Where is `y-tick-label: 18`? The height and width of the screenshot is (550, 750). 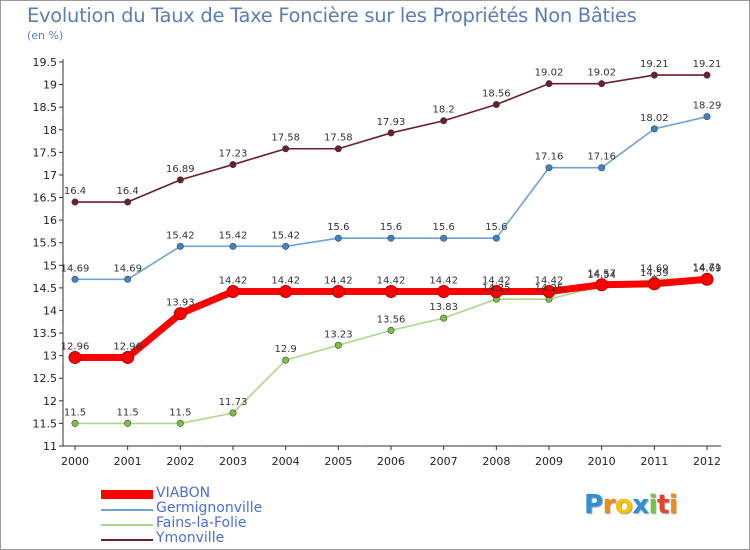
y-tick-label: 18 is located at coordinates (50, 130).